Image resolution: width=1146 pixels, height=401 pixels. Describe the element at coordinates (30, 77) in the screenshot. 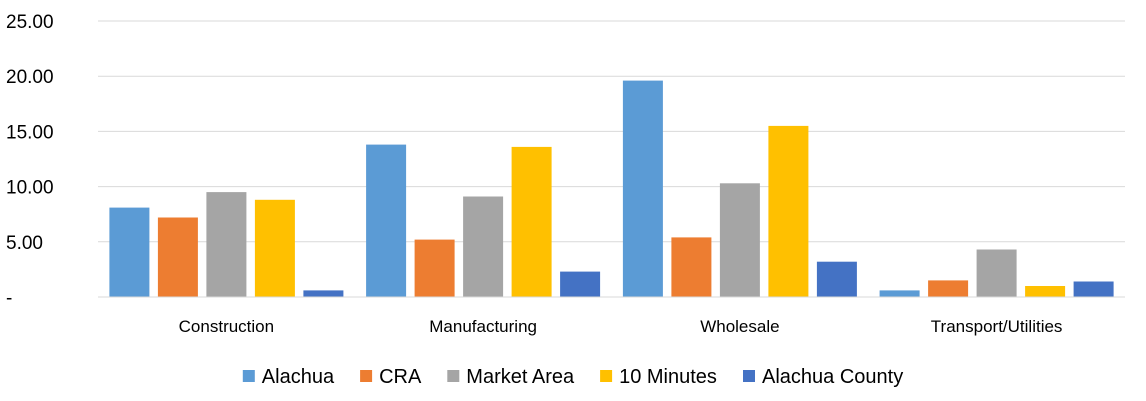

I see `y-tick-label: 20.00` at that location.